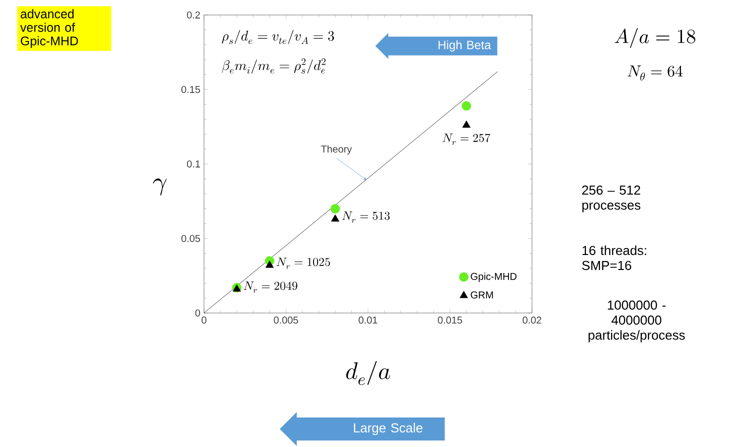 The width and height of the screenshot is (746, 447). What do you see at coordinates (655, 72) in the screenshot?
I see `text: $N_\theta = 64$` at bounding box center [655, 72].